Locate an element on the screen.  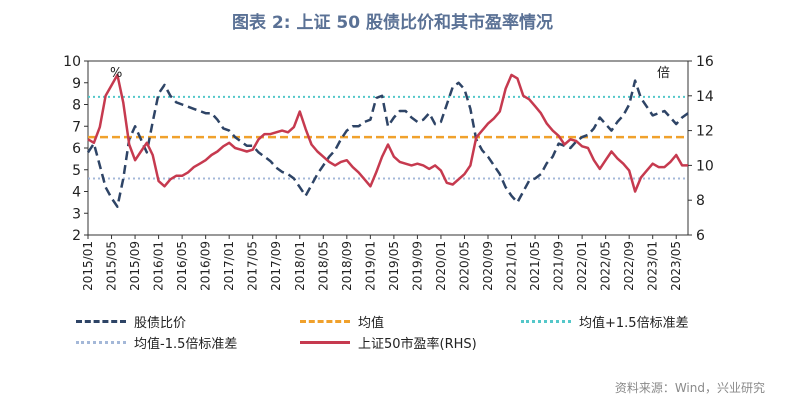
x-tick-label: 2018/05 is located at coordinates (323, 266).